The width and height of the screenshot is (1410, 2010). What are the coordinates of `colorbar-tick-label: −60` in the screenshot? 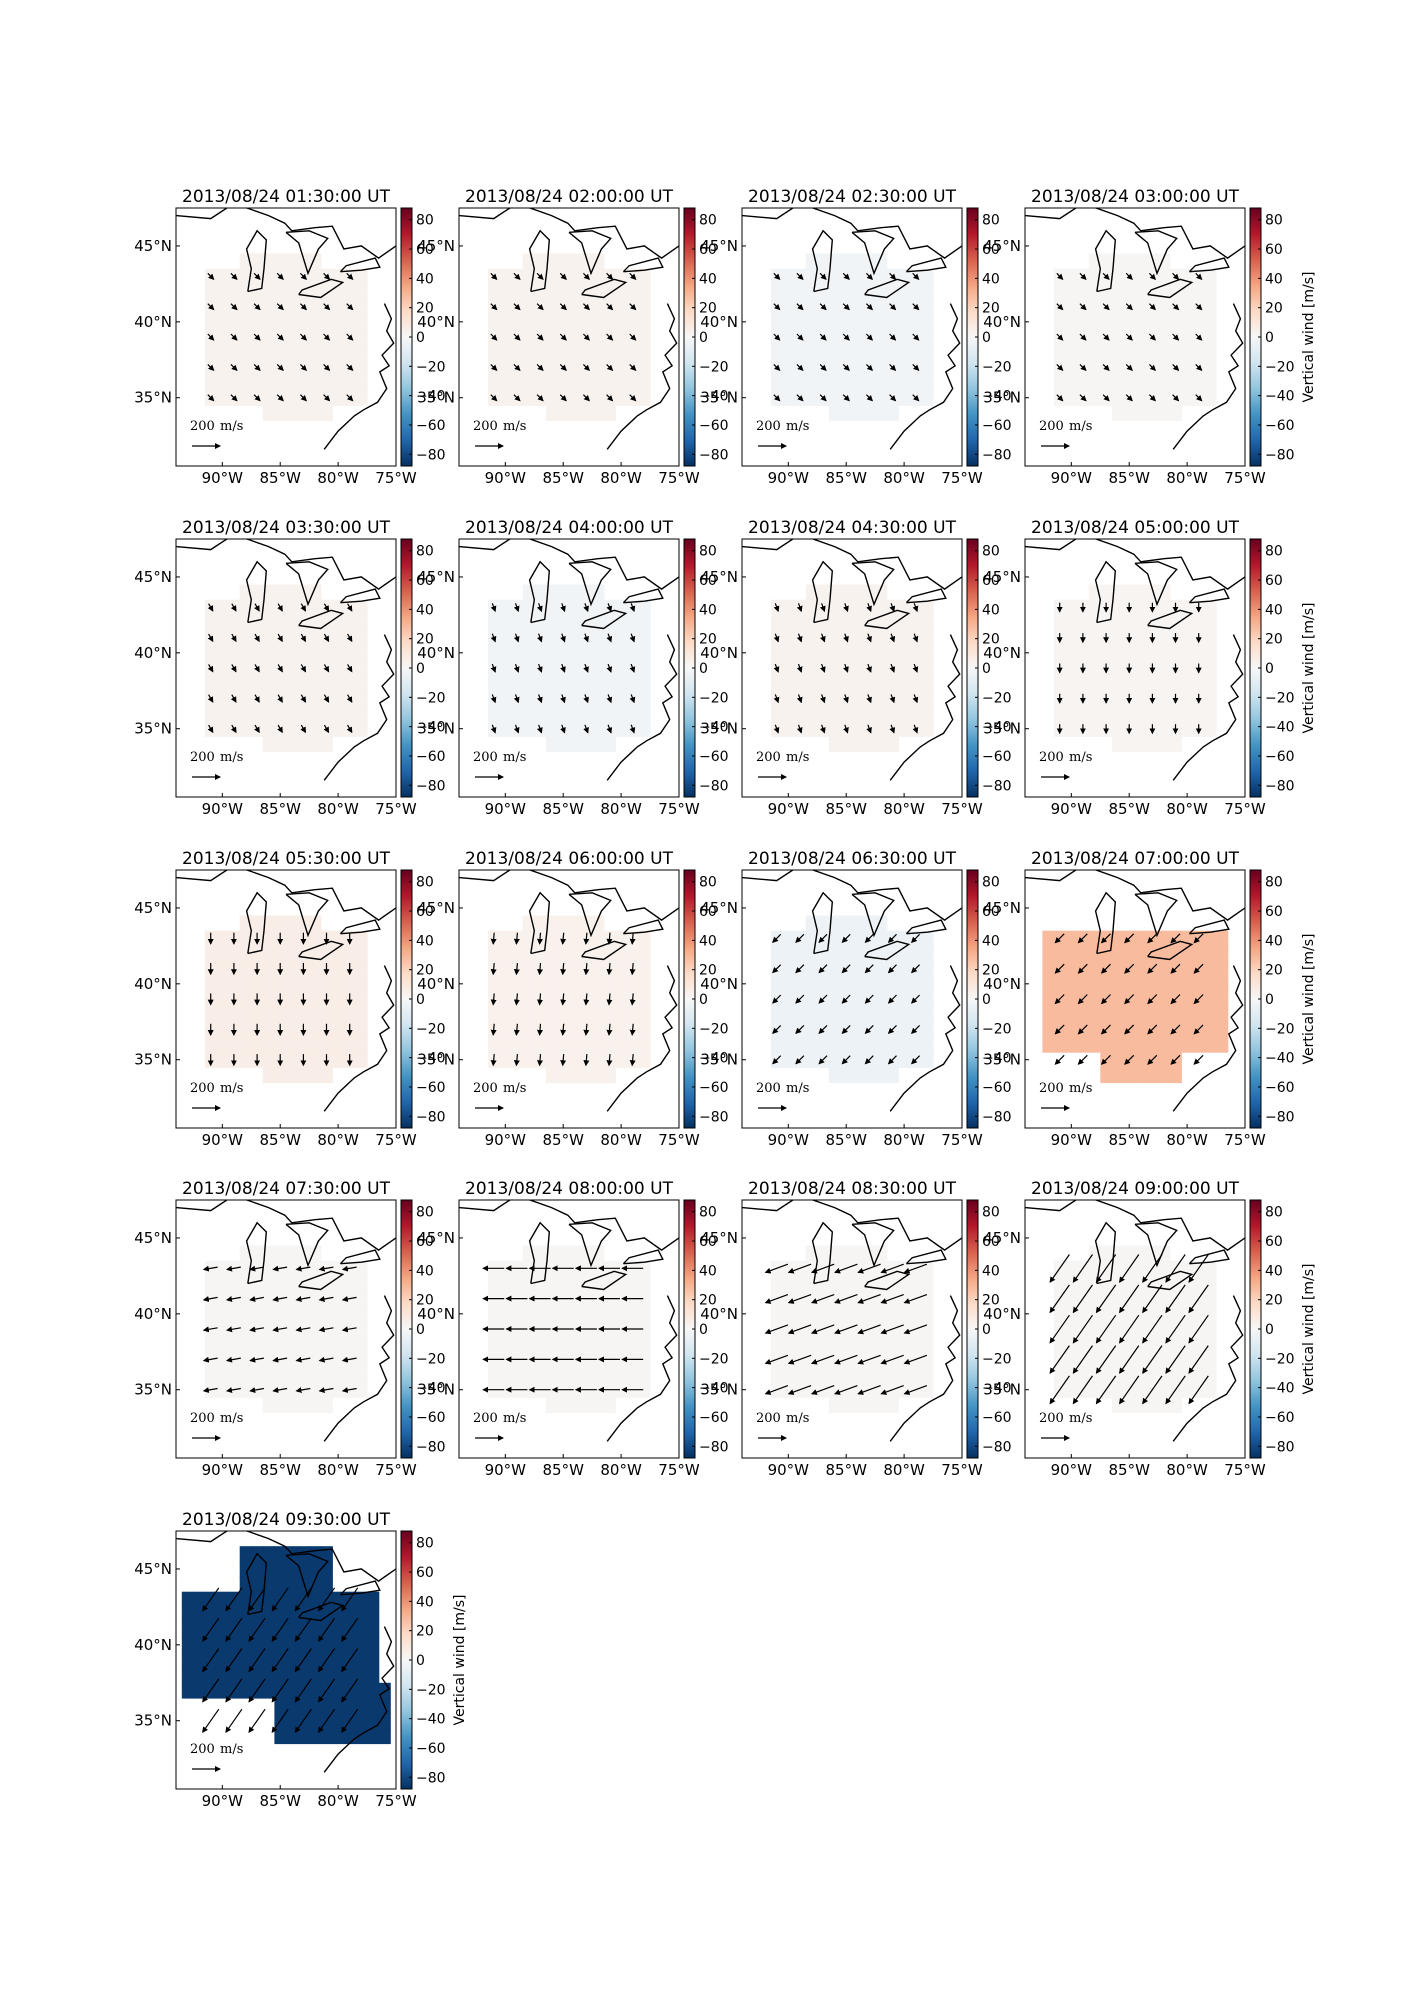 It's located at (1280, 757).